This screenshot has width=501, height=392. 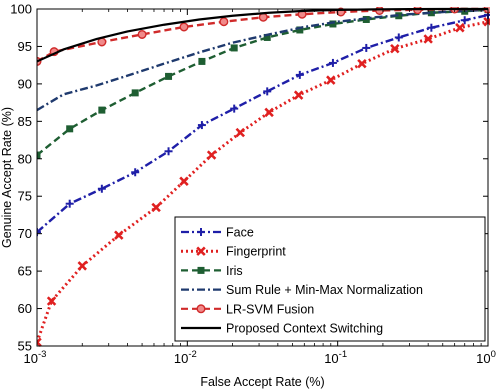 What do you see at coordinates (304, 329) in the screenshot?
I see `legend-label-proposed-context-switching: Proposed Context Switching` at bounding box center [304, 329].